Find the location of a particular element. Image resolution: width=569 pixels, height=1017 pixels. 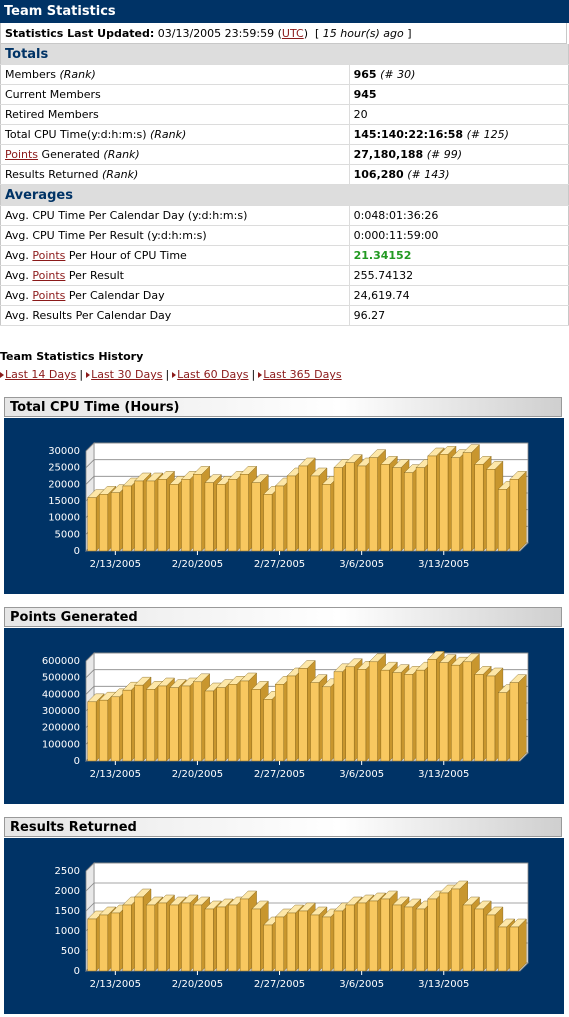

page-title: Team Statistics is located at coordinates (284, 11).